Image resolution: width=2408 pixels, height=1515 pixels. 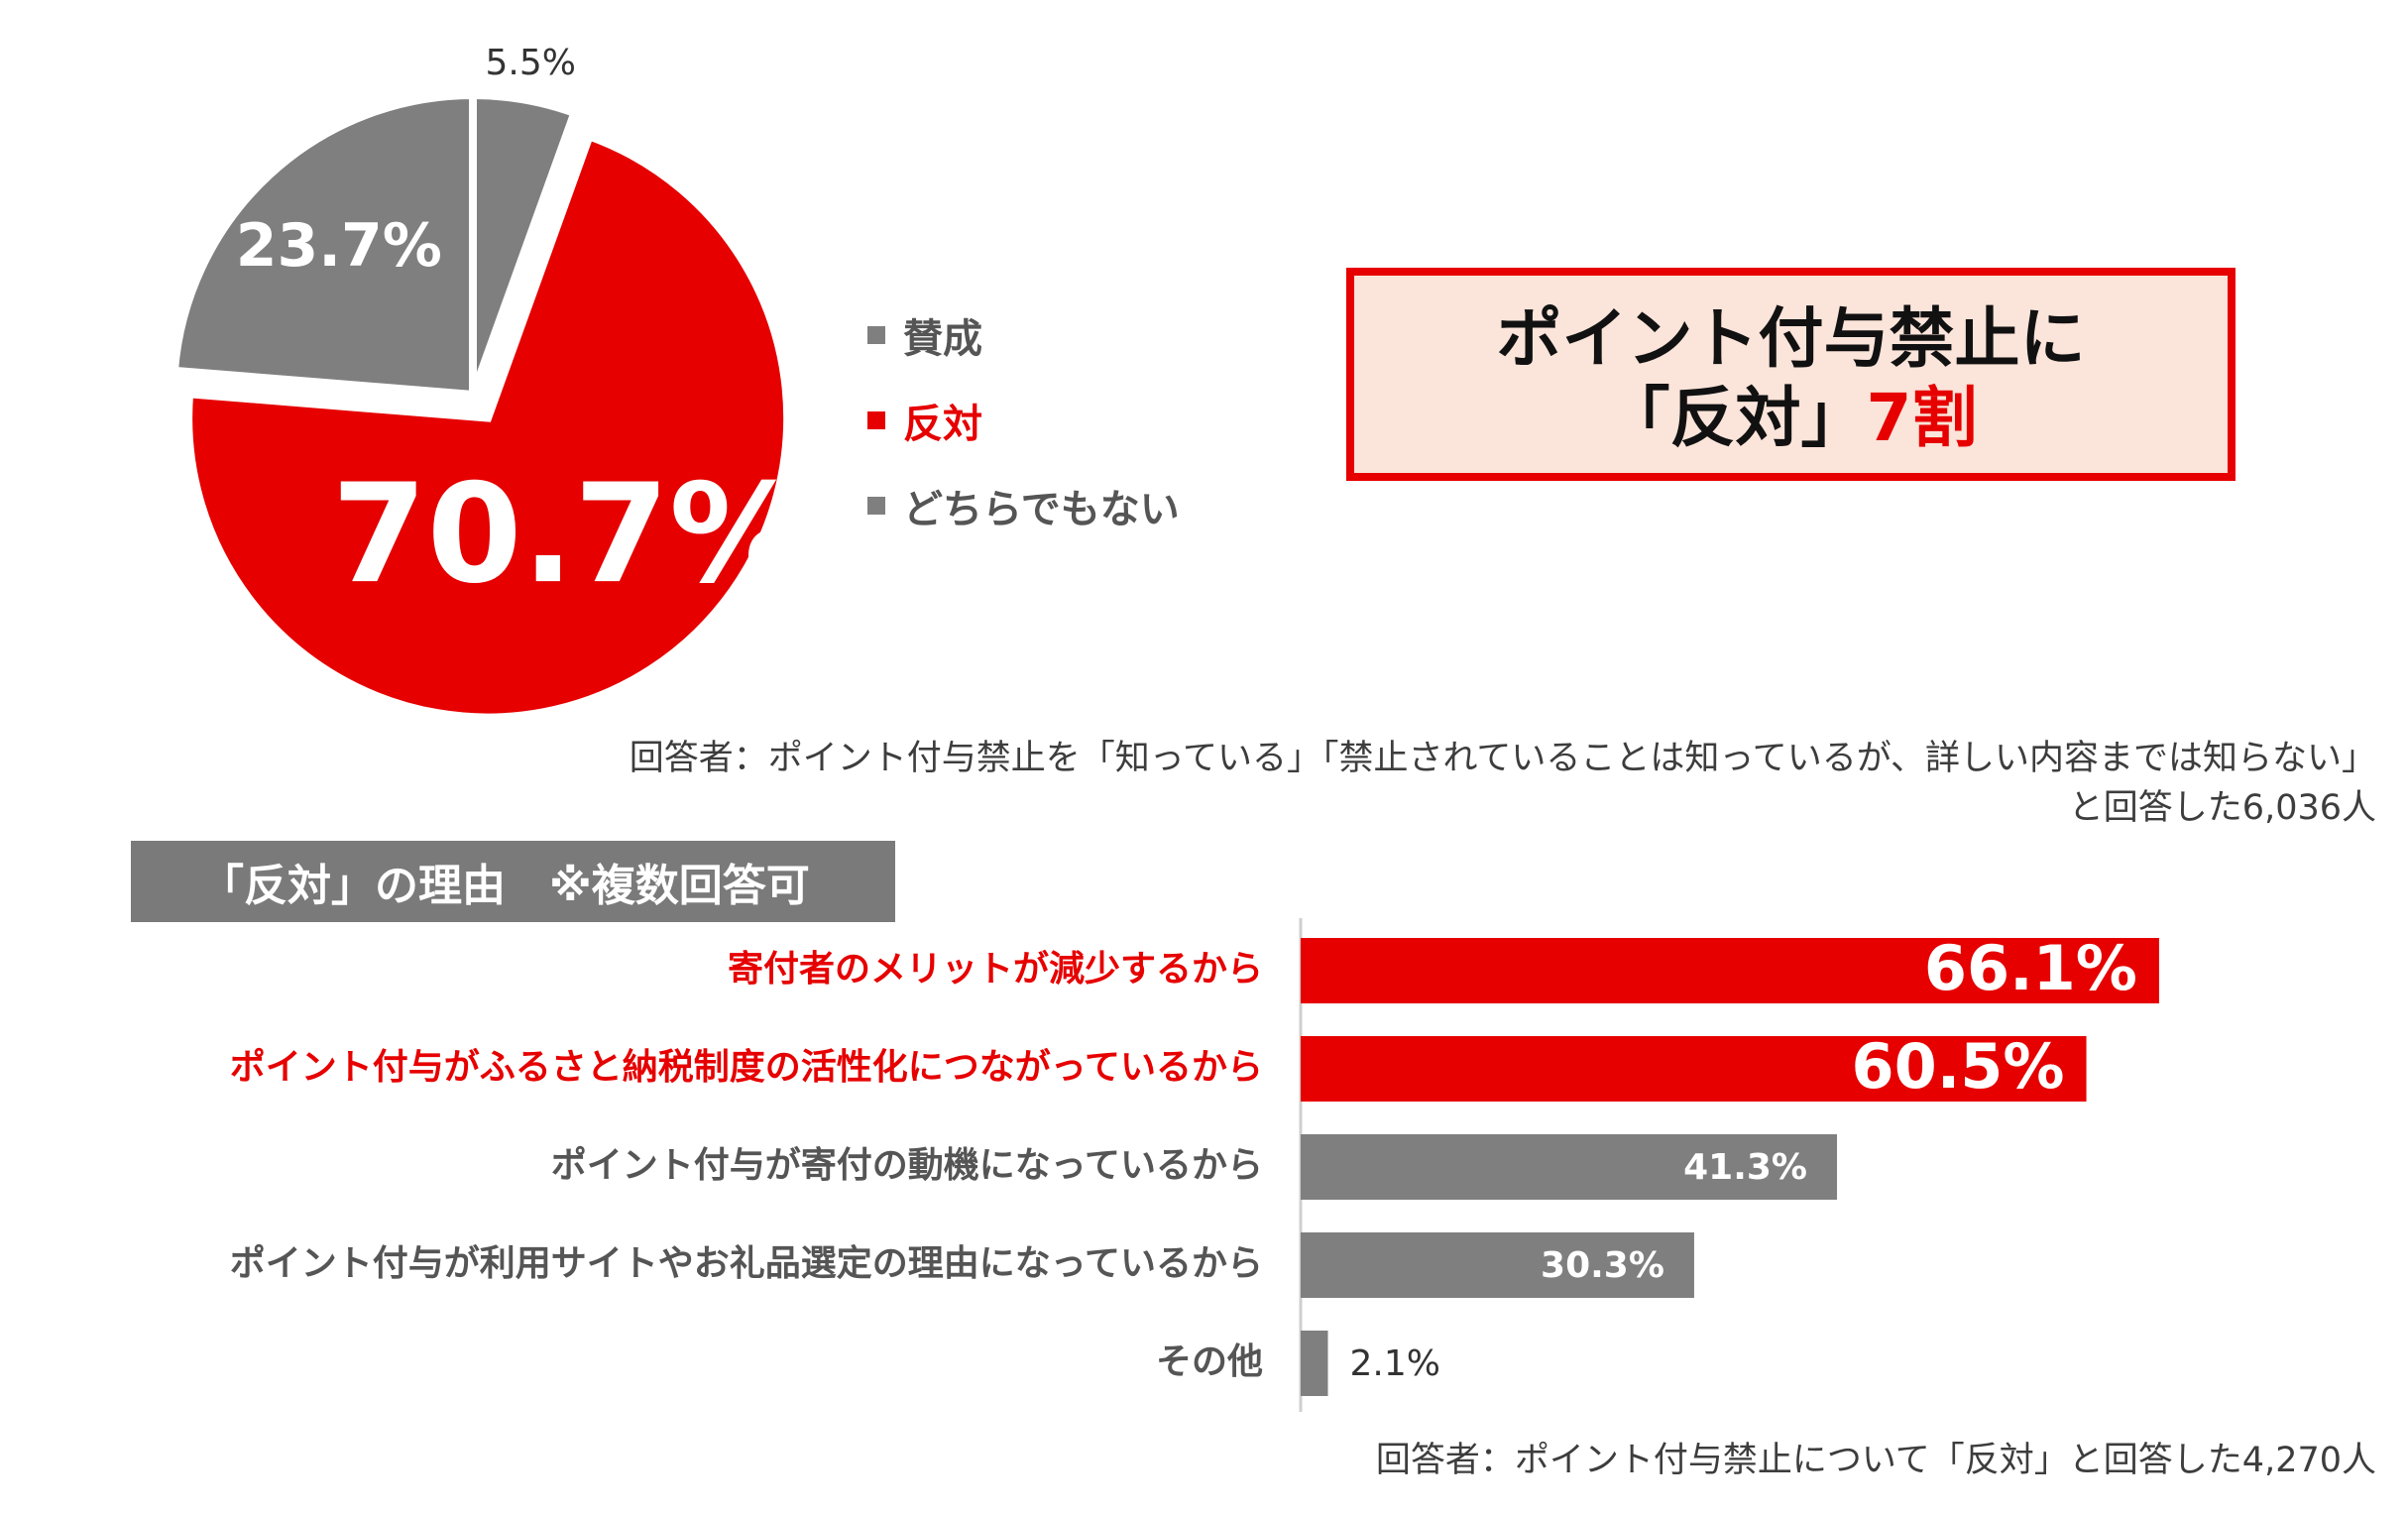 What do you see at coordinates (569, 534) in the screenshot?
I see `pie-label-oppose: 70.7%` at bounding box center [569, 534].